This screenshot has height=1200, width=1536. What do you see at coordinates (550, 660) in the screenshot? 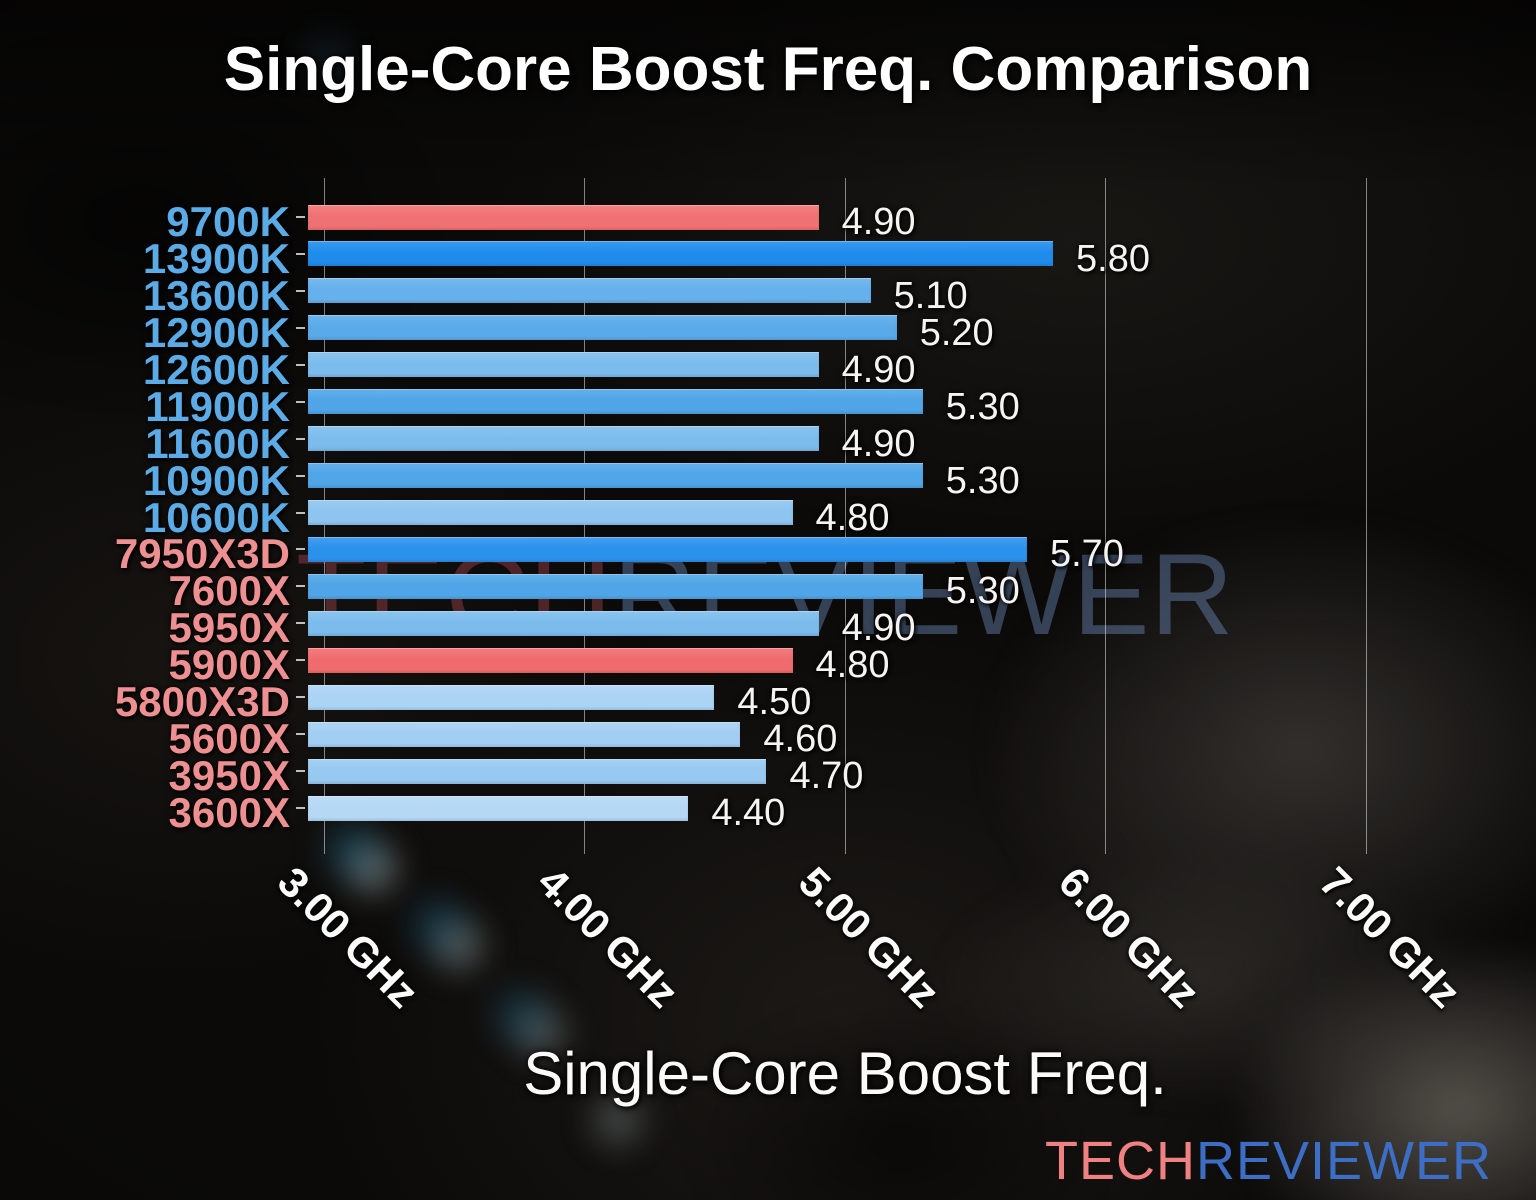
I see `bar-5900x` at bounding box center [550, 660].